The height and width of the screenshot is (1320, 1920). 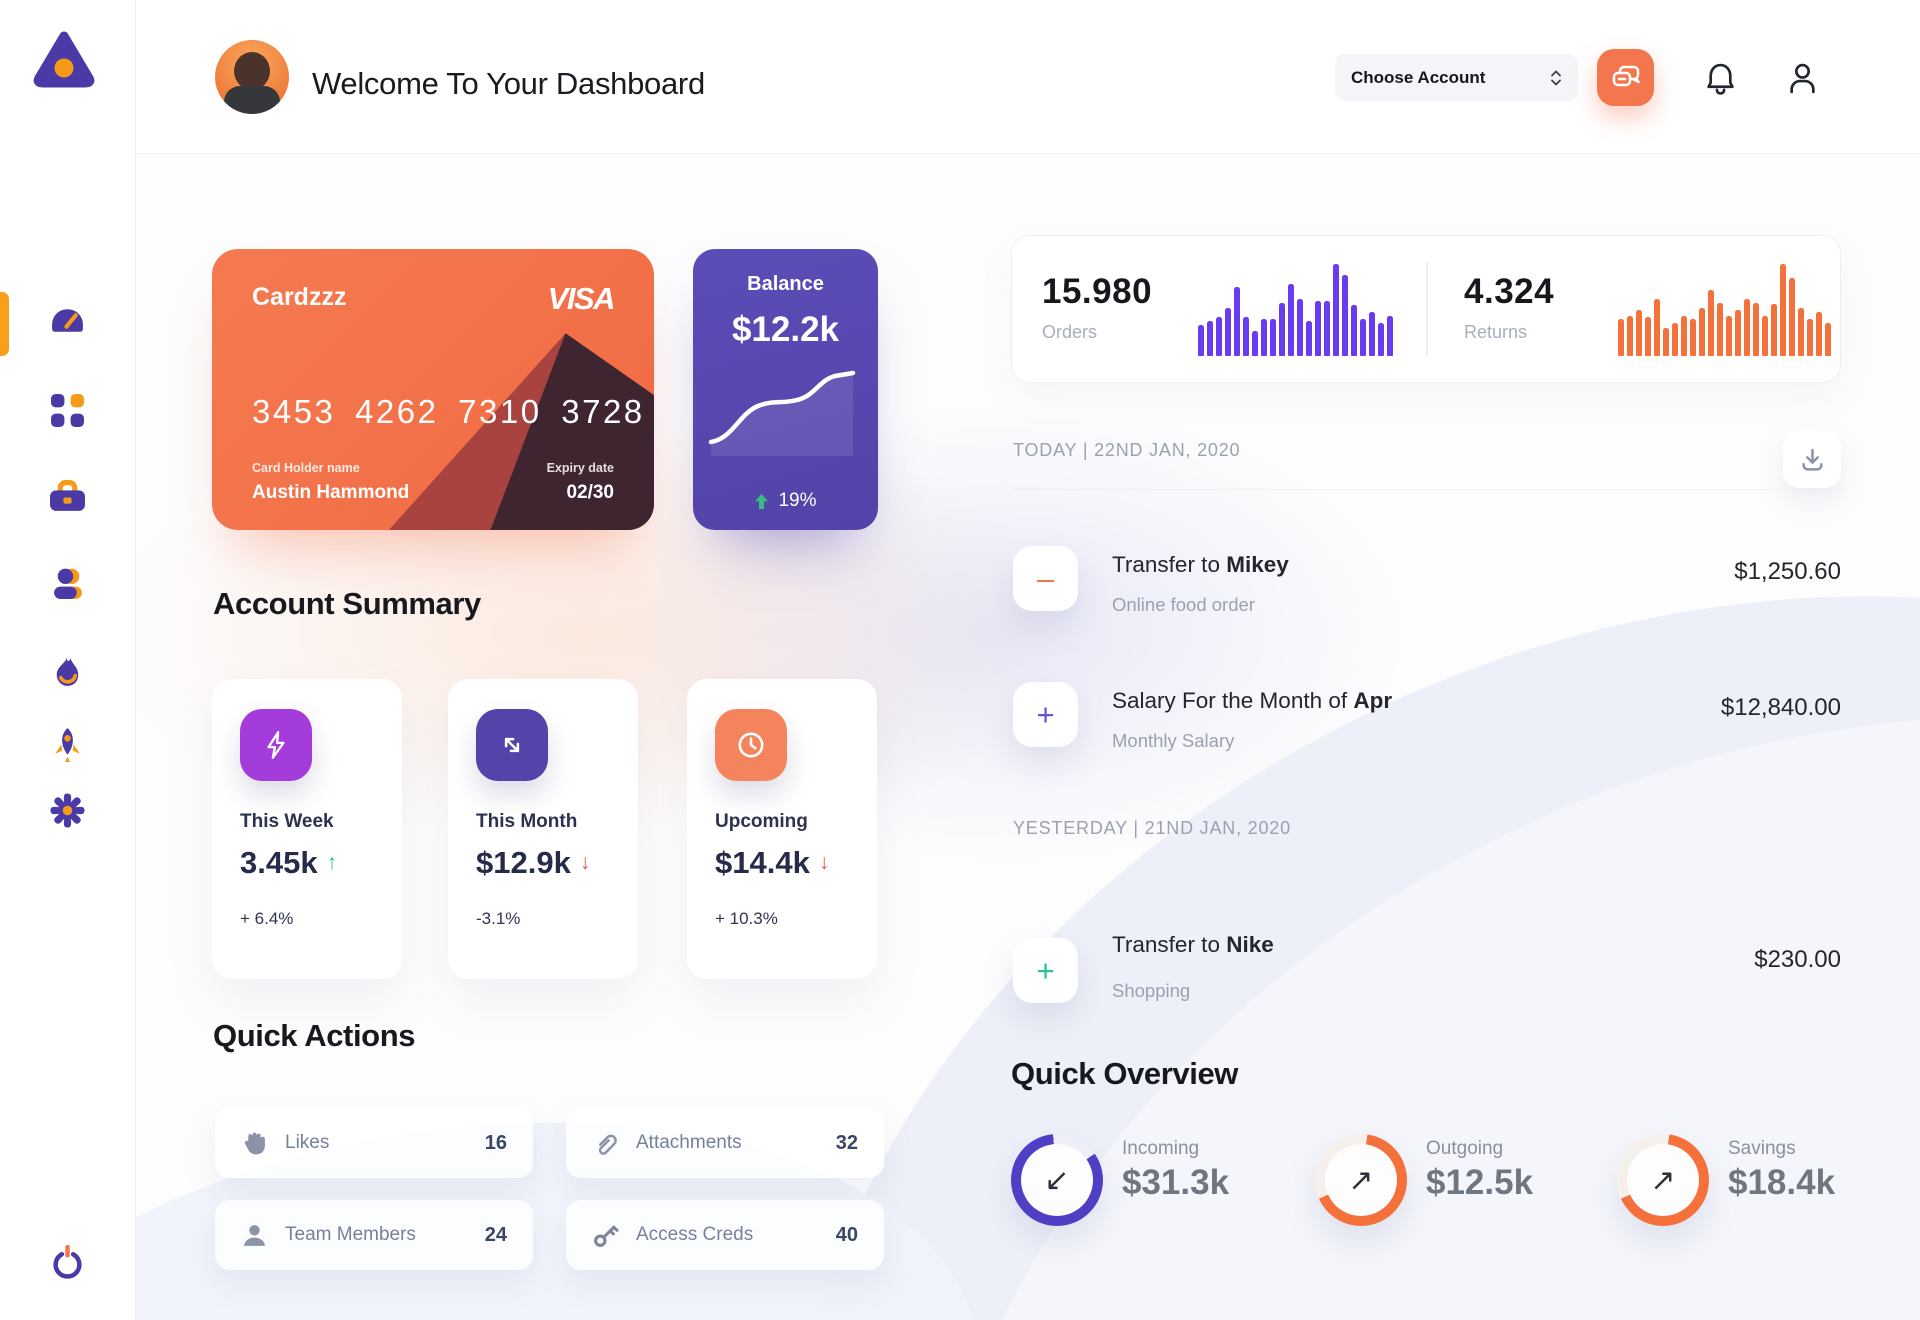 I want to click on logout-button, so click(x=67, y=1262).